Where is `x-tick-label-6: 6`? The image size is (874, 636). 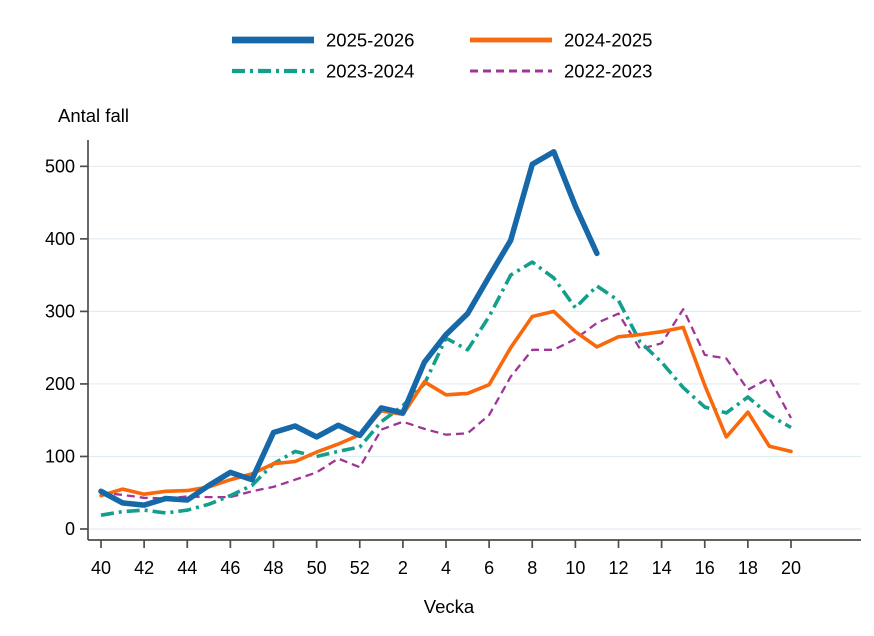 x-tick-label-6: 6 is located at coordinates (489, 568).